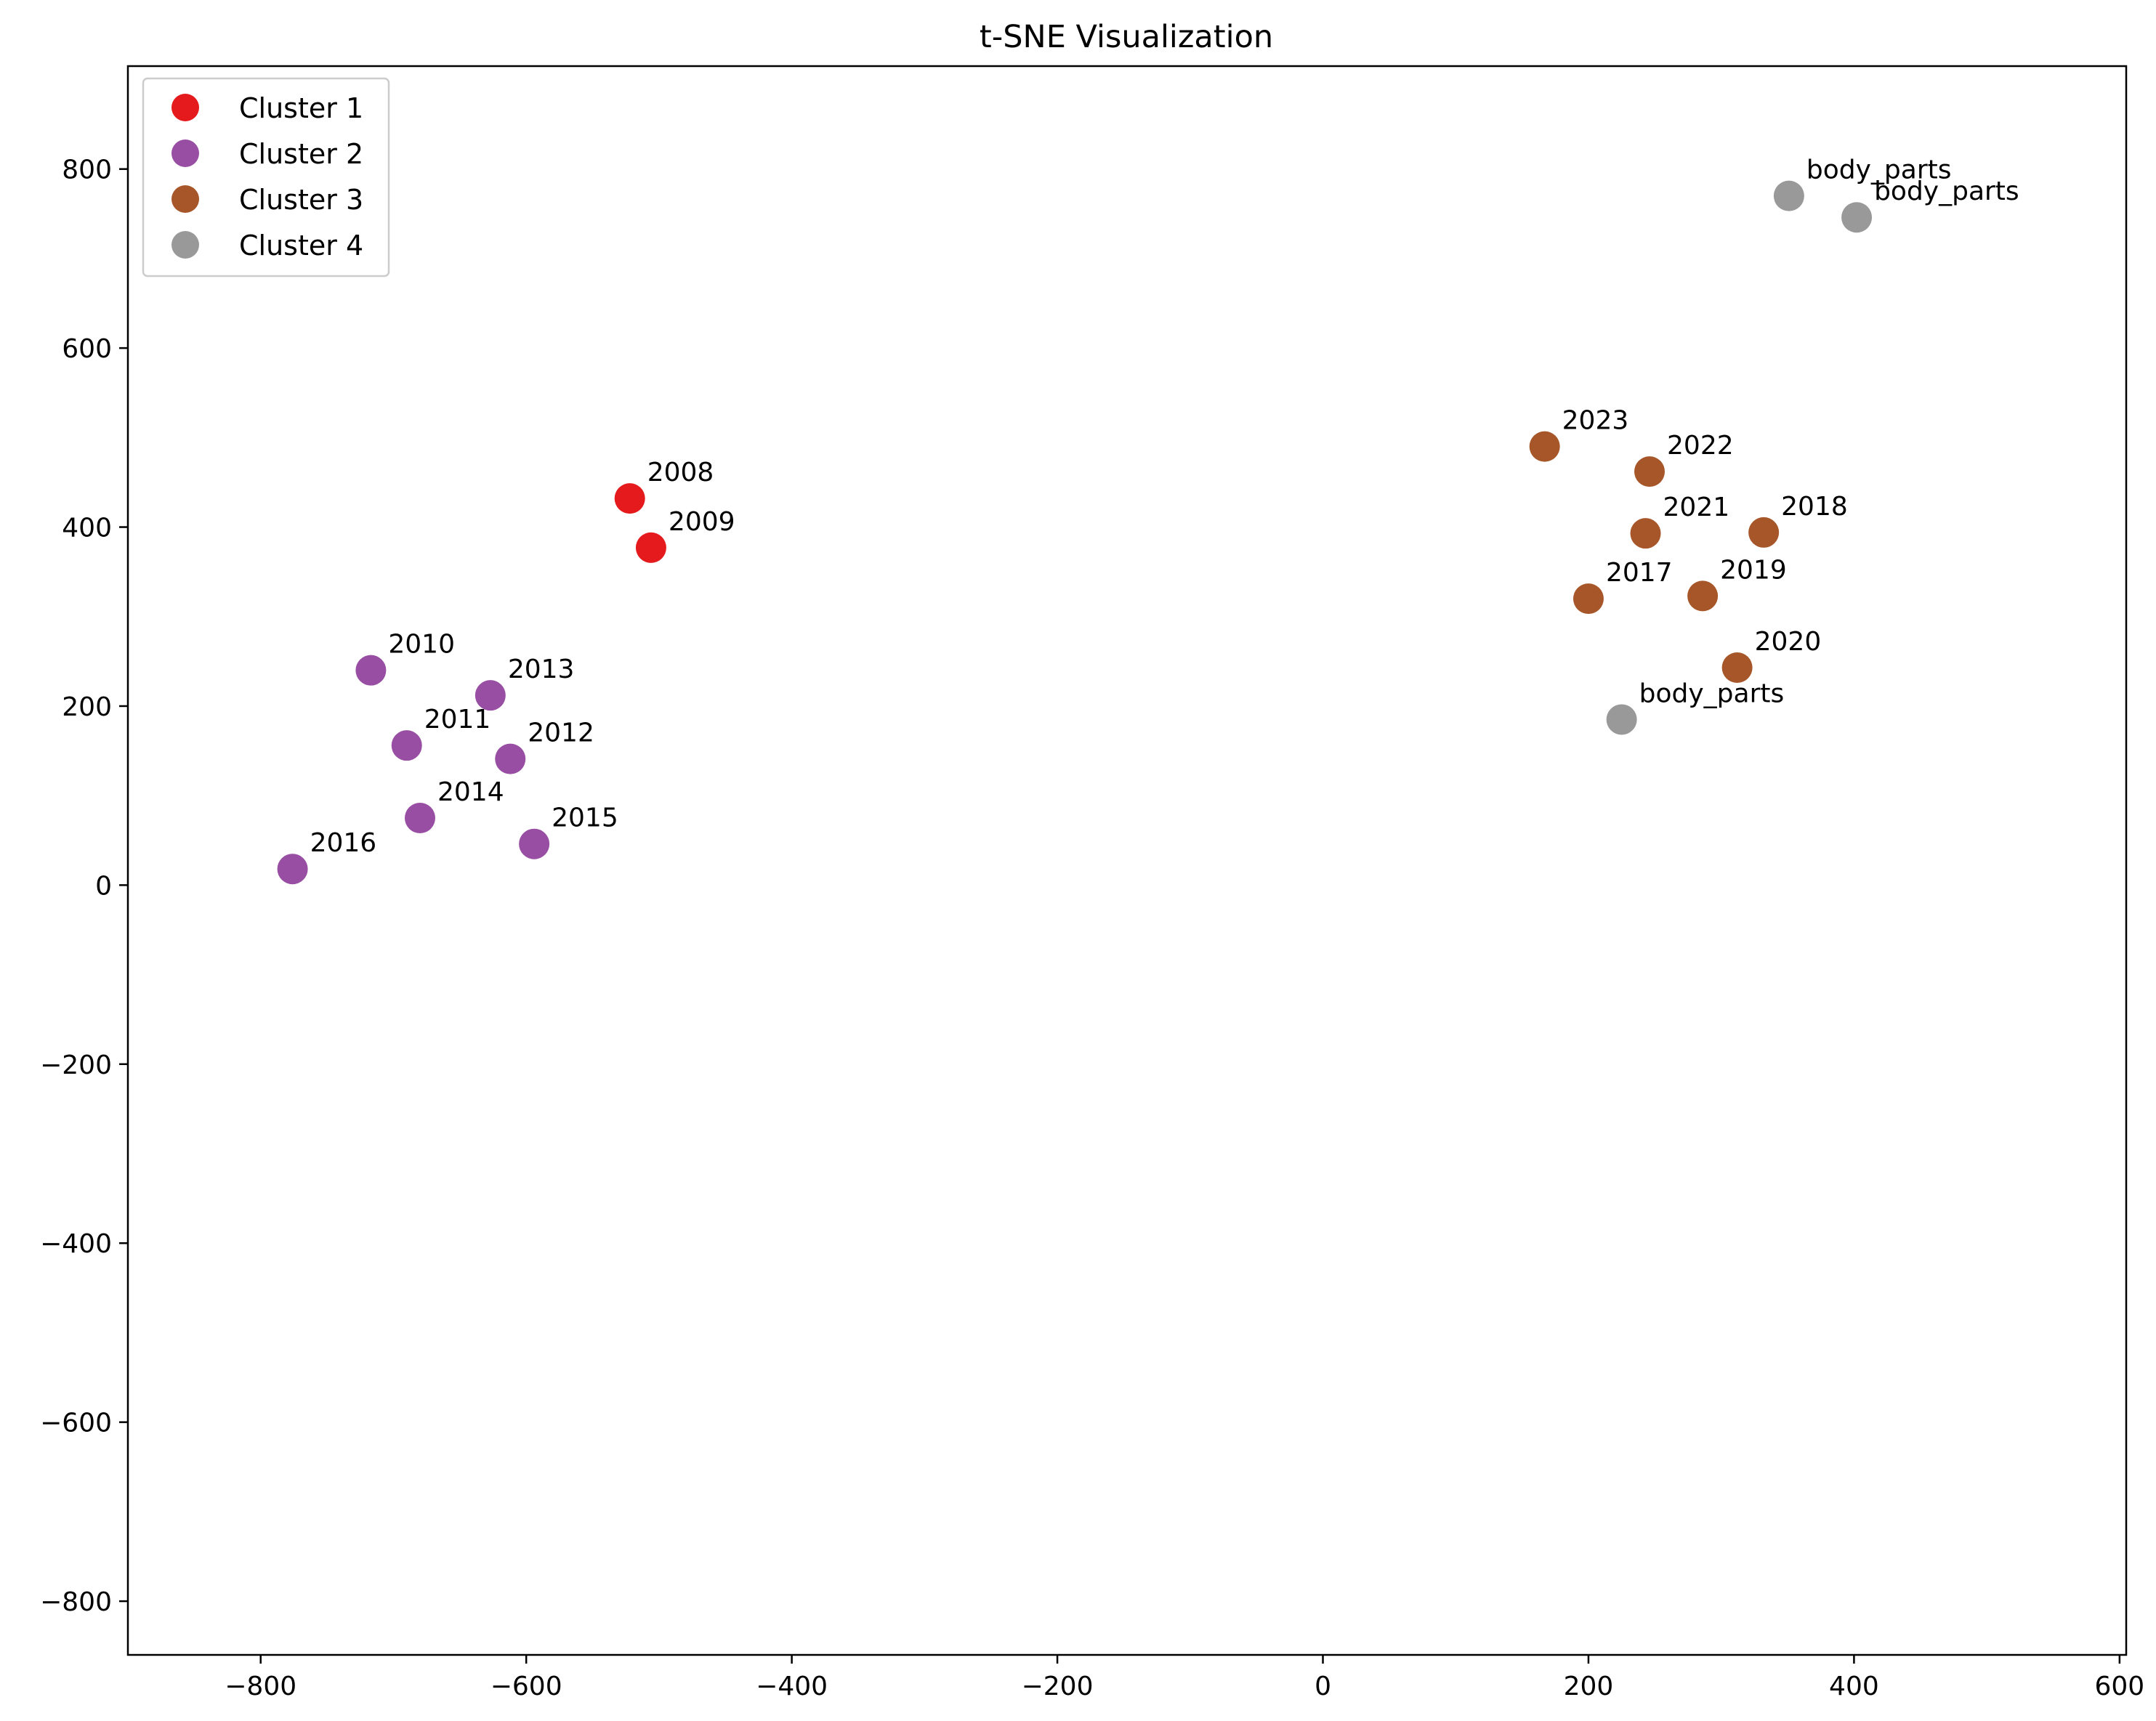 This screenshot has width=2156, height=1721. What do you see at coordinates (1697, 508) in the screenshot?
I see `point-label: 2021` at bounding box center [1697, 508].